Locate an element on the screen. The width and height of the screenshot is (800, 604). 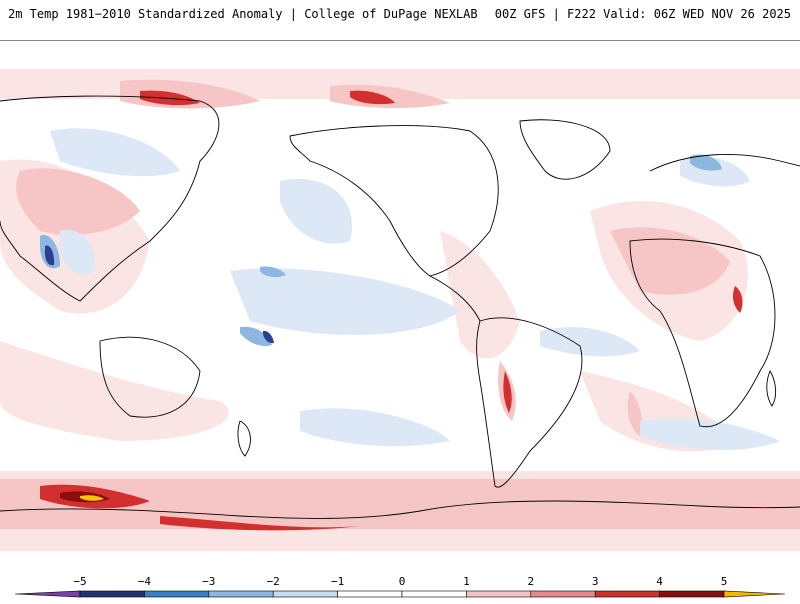
colorbar-tick-label: −1 is located at coordinates (337, 581).